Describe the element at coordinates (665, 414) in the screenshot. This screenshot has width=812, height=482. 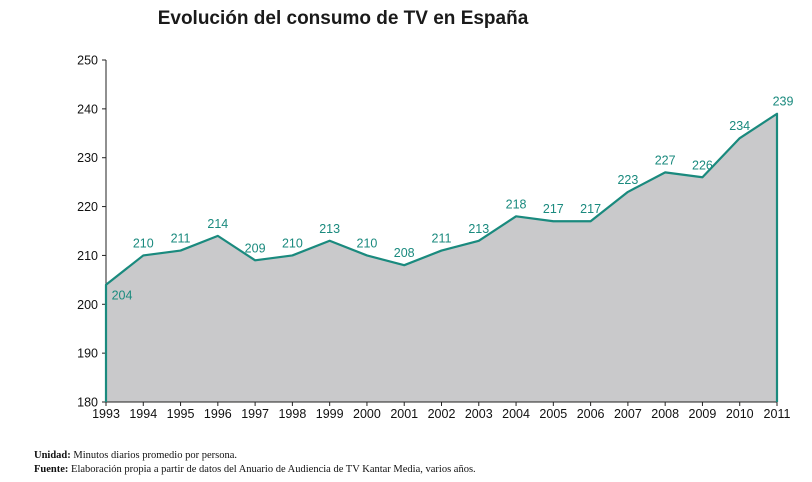
I see `x-tick-label: 2008` at that location.